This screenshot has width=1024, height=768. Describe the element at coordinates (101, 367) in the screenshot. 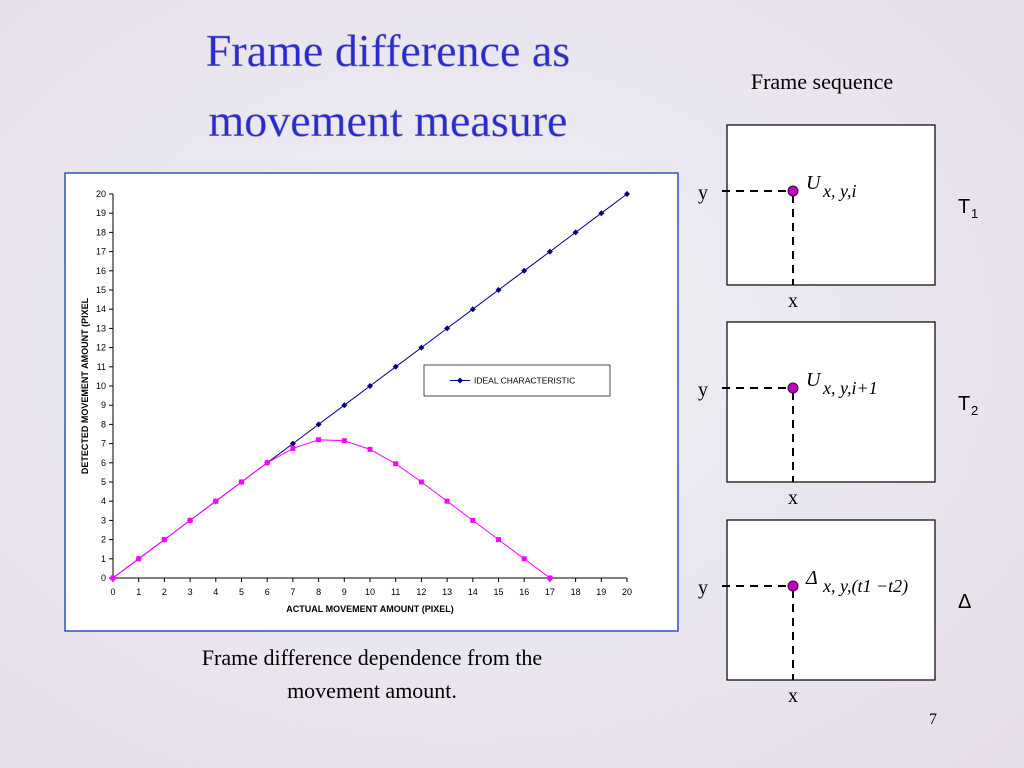

I see `y-tick-label: 11` at that location.